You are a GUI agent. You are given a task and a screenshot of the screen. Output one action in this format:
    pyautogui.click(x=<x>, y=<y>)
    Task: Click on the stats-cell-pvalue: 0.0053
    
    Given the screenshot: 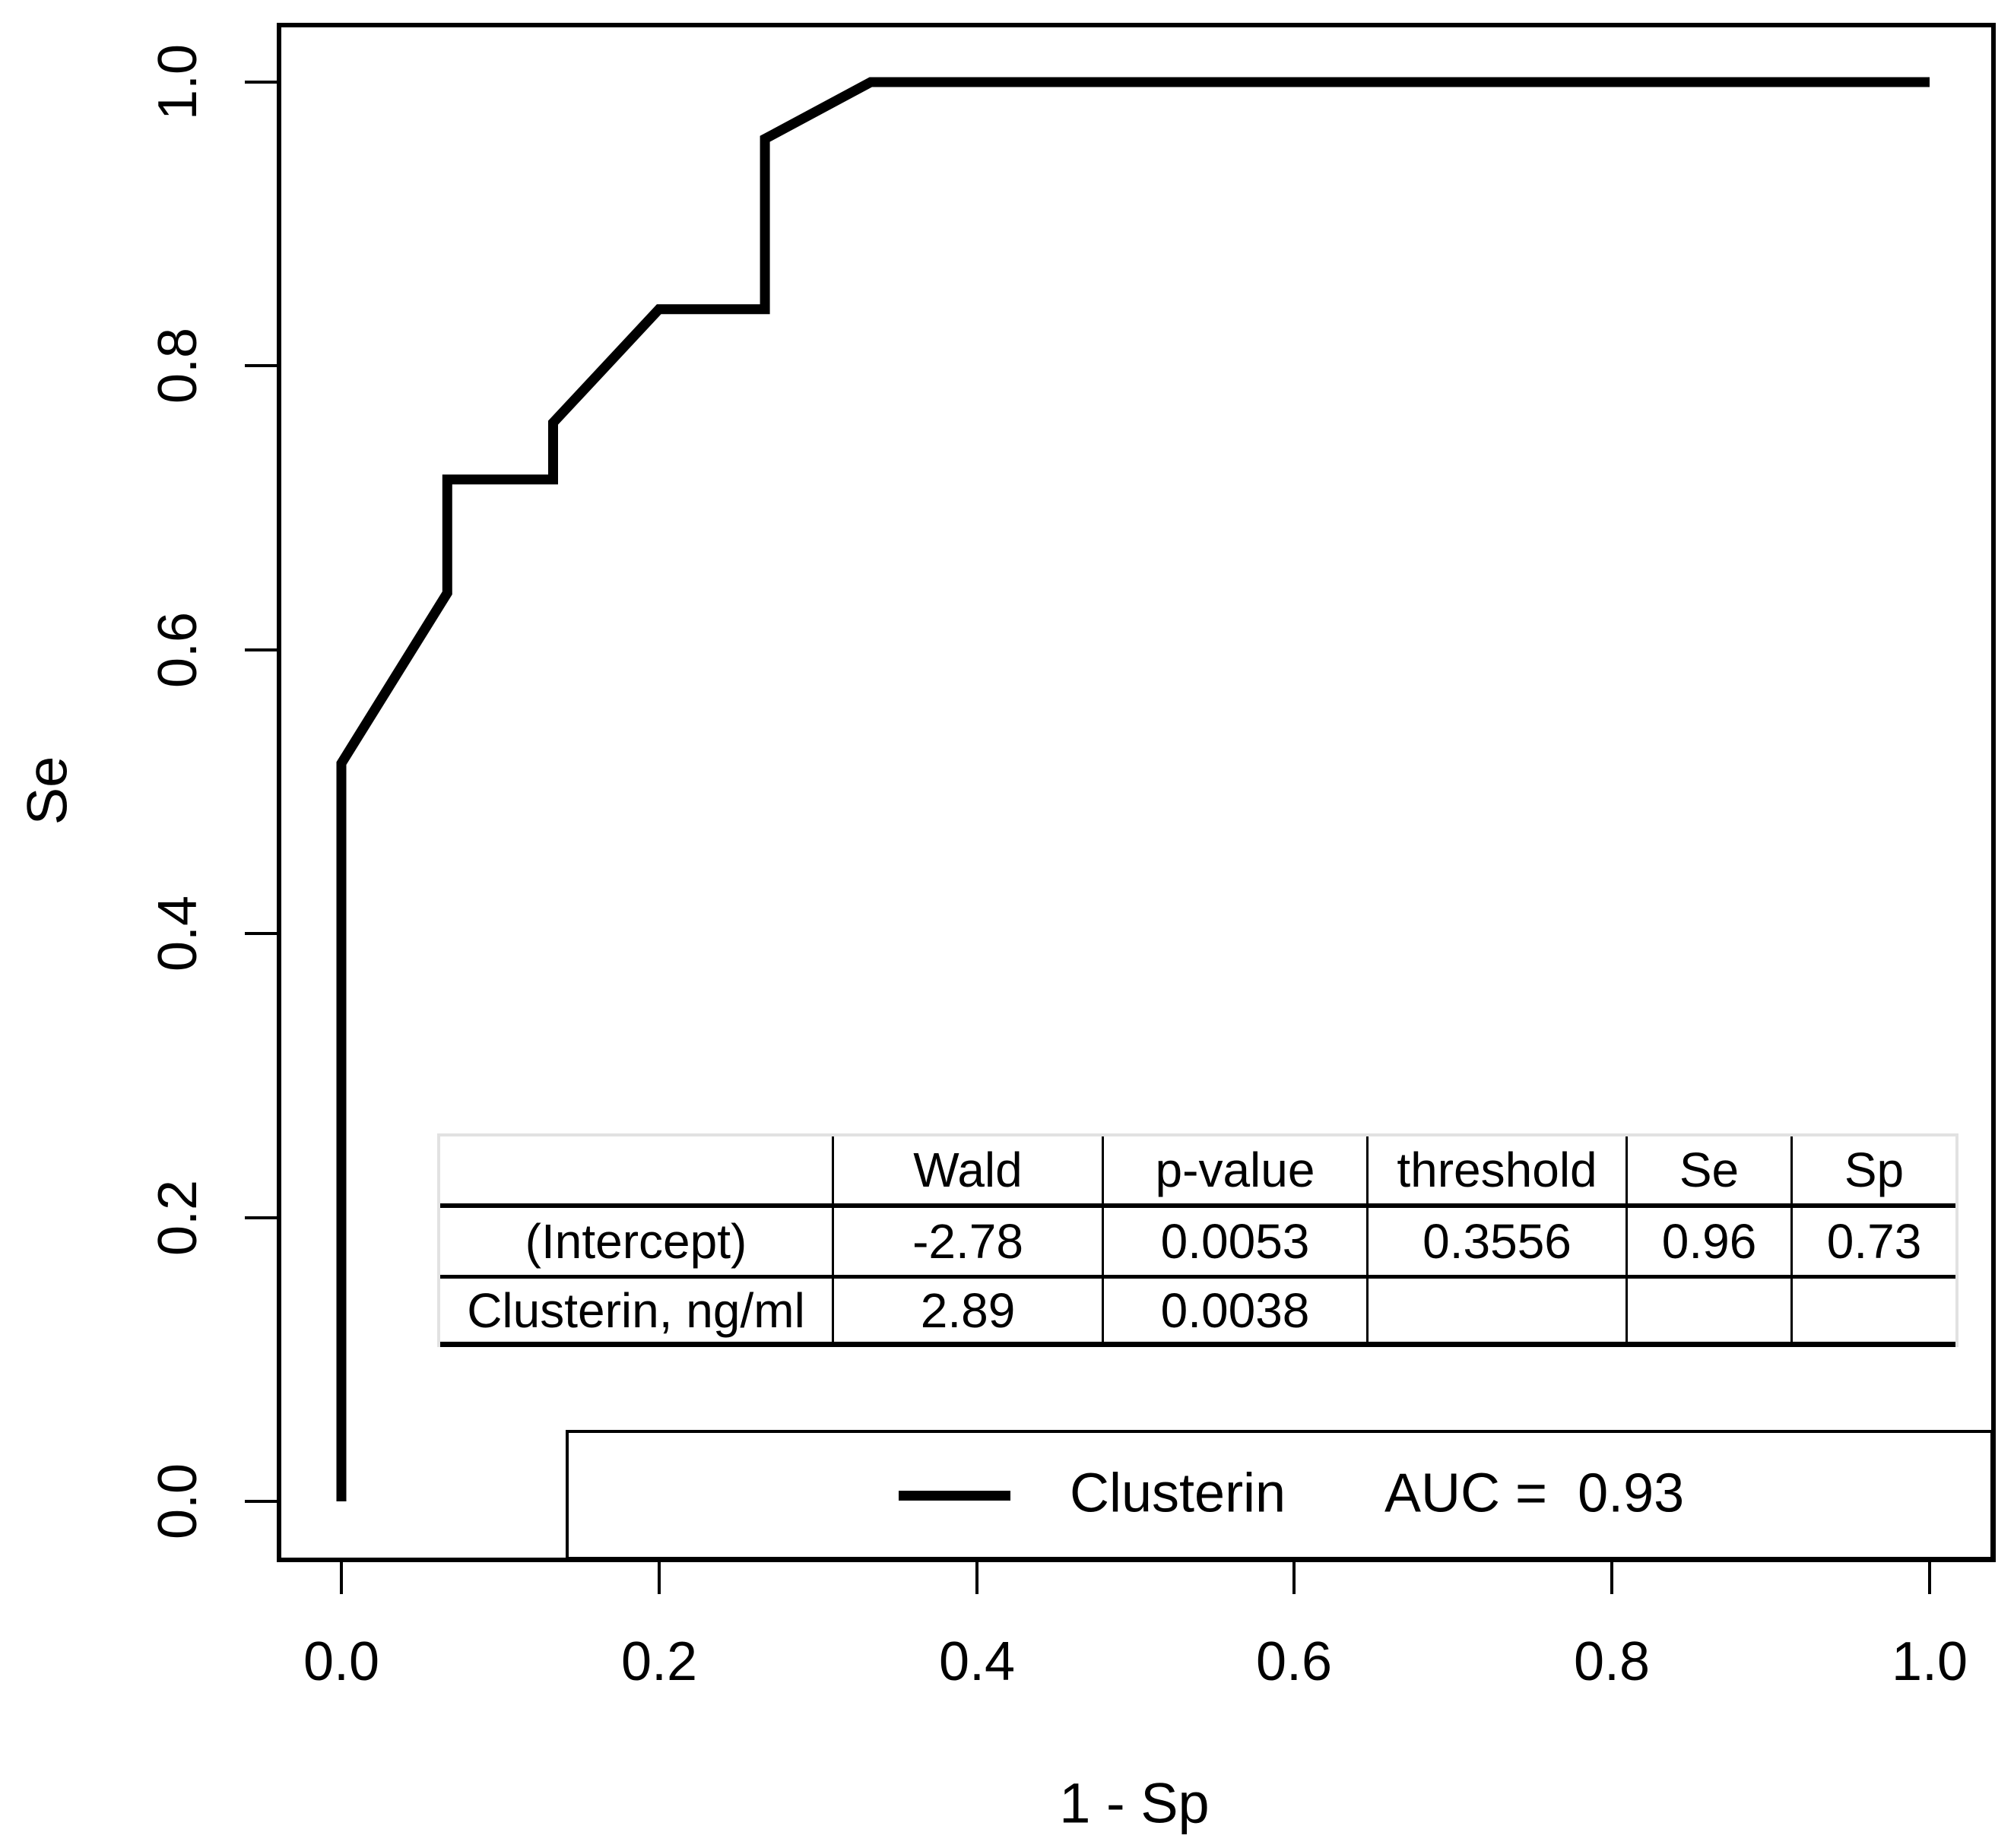 What is the action you would take?
    pyautogui.click(x=1234, y=1243)
    